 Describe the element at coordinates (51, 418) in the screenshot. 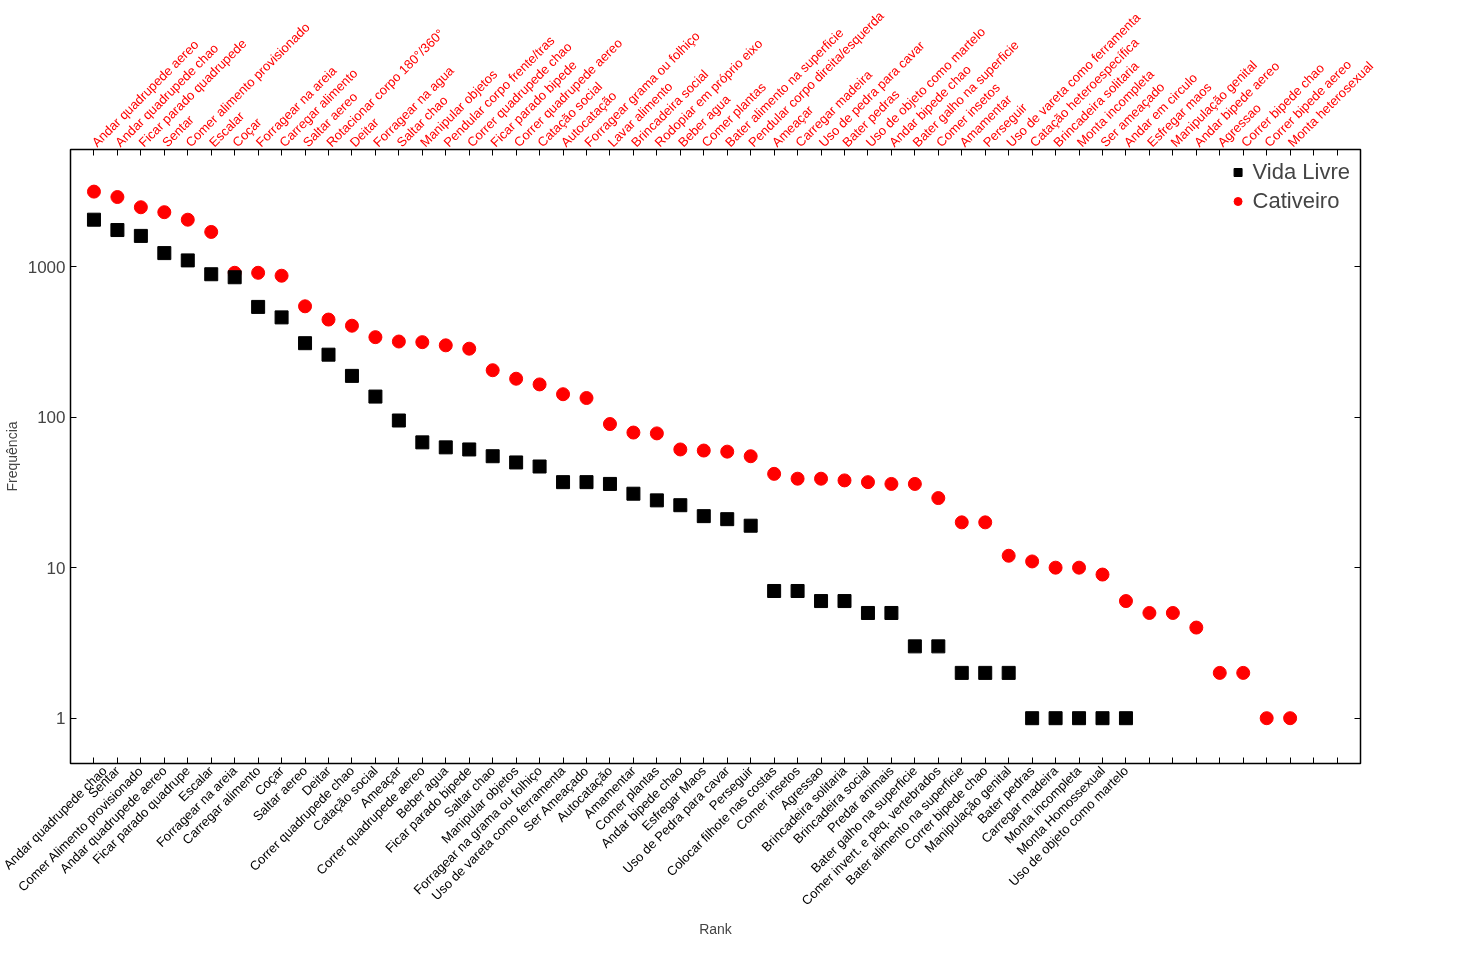

I see `y-tick-label: 100` at that location.